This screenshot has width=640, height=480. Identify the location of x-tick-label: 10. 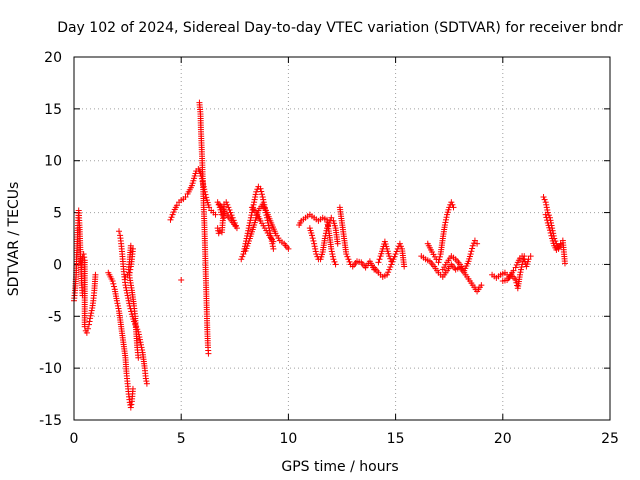
(288, 439).